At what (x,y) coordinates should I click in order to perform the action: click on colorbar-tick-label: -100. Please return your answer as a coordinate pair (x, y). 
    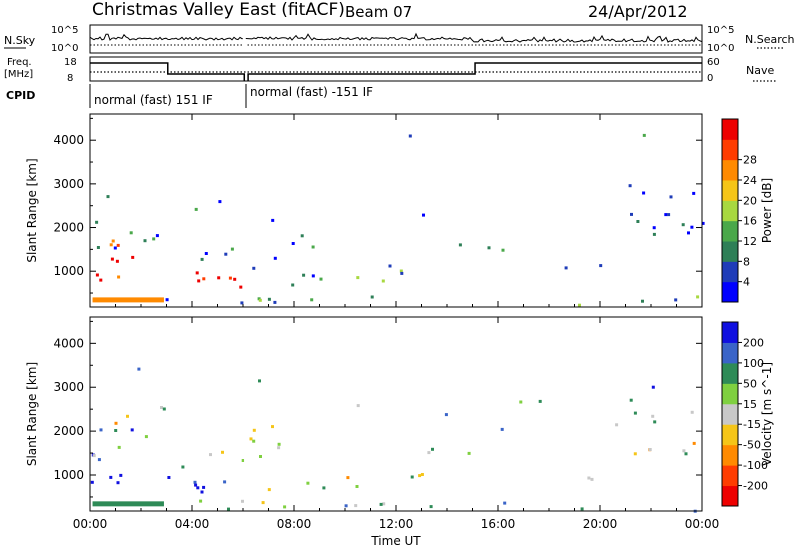
    Looking at the image, I should click on (755, 465).